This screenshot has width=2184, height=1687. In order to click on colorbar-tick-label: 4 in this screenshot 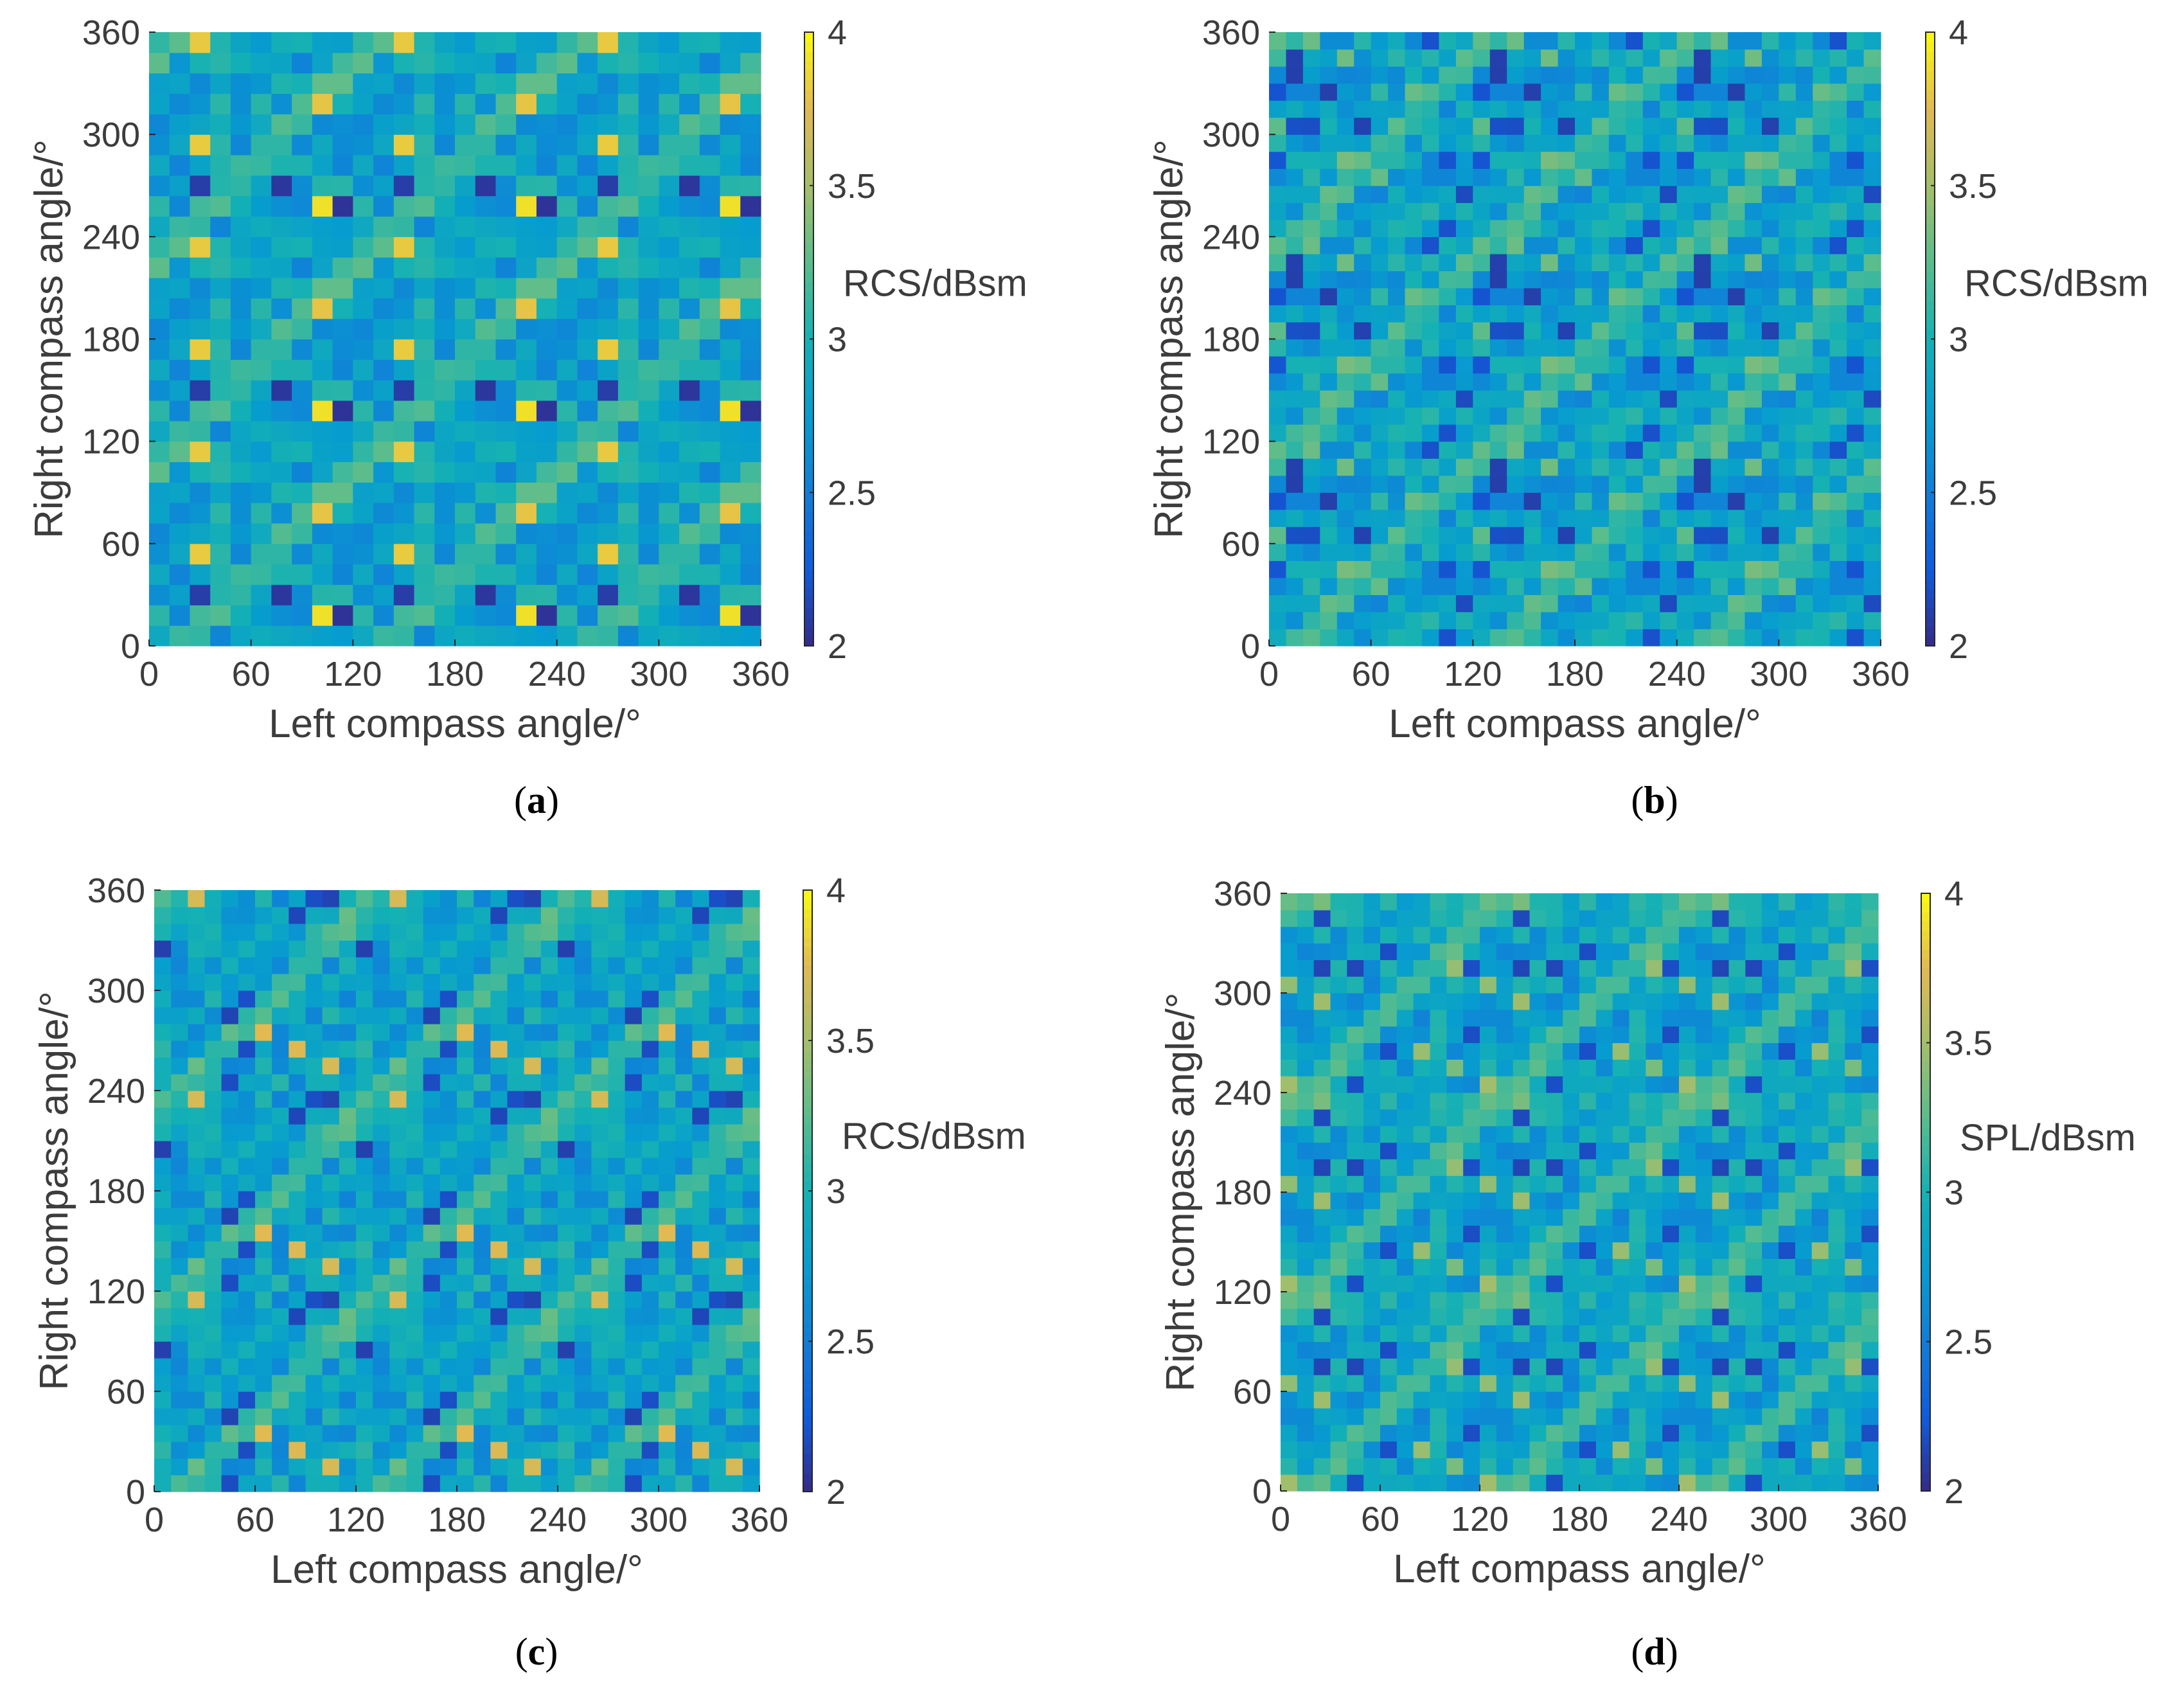, I will do `click(1959, 33)`.